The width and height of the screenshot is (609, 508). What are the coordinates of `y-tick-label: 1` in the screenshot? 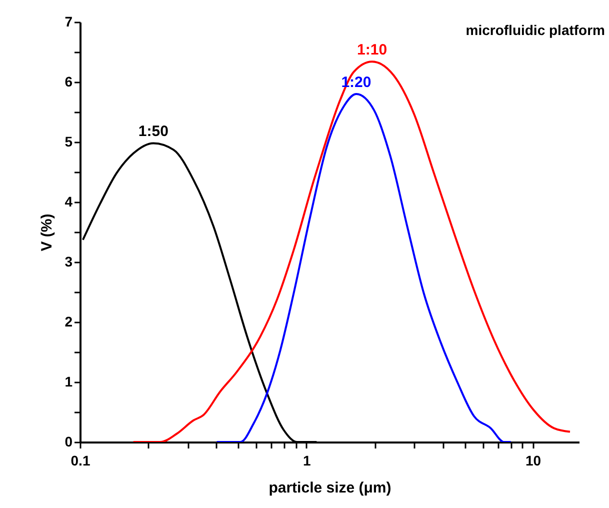 It's located at (68, 382).